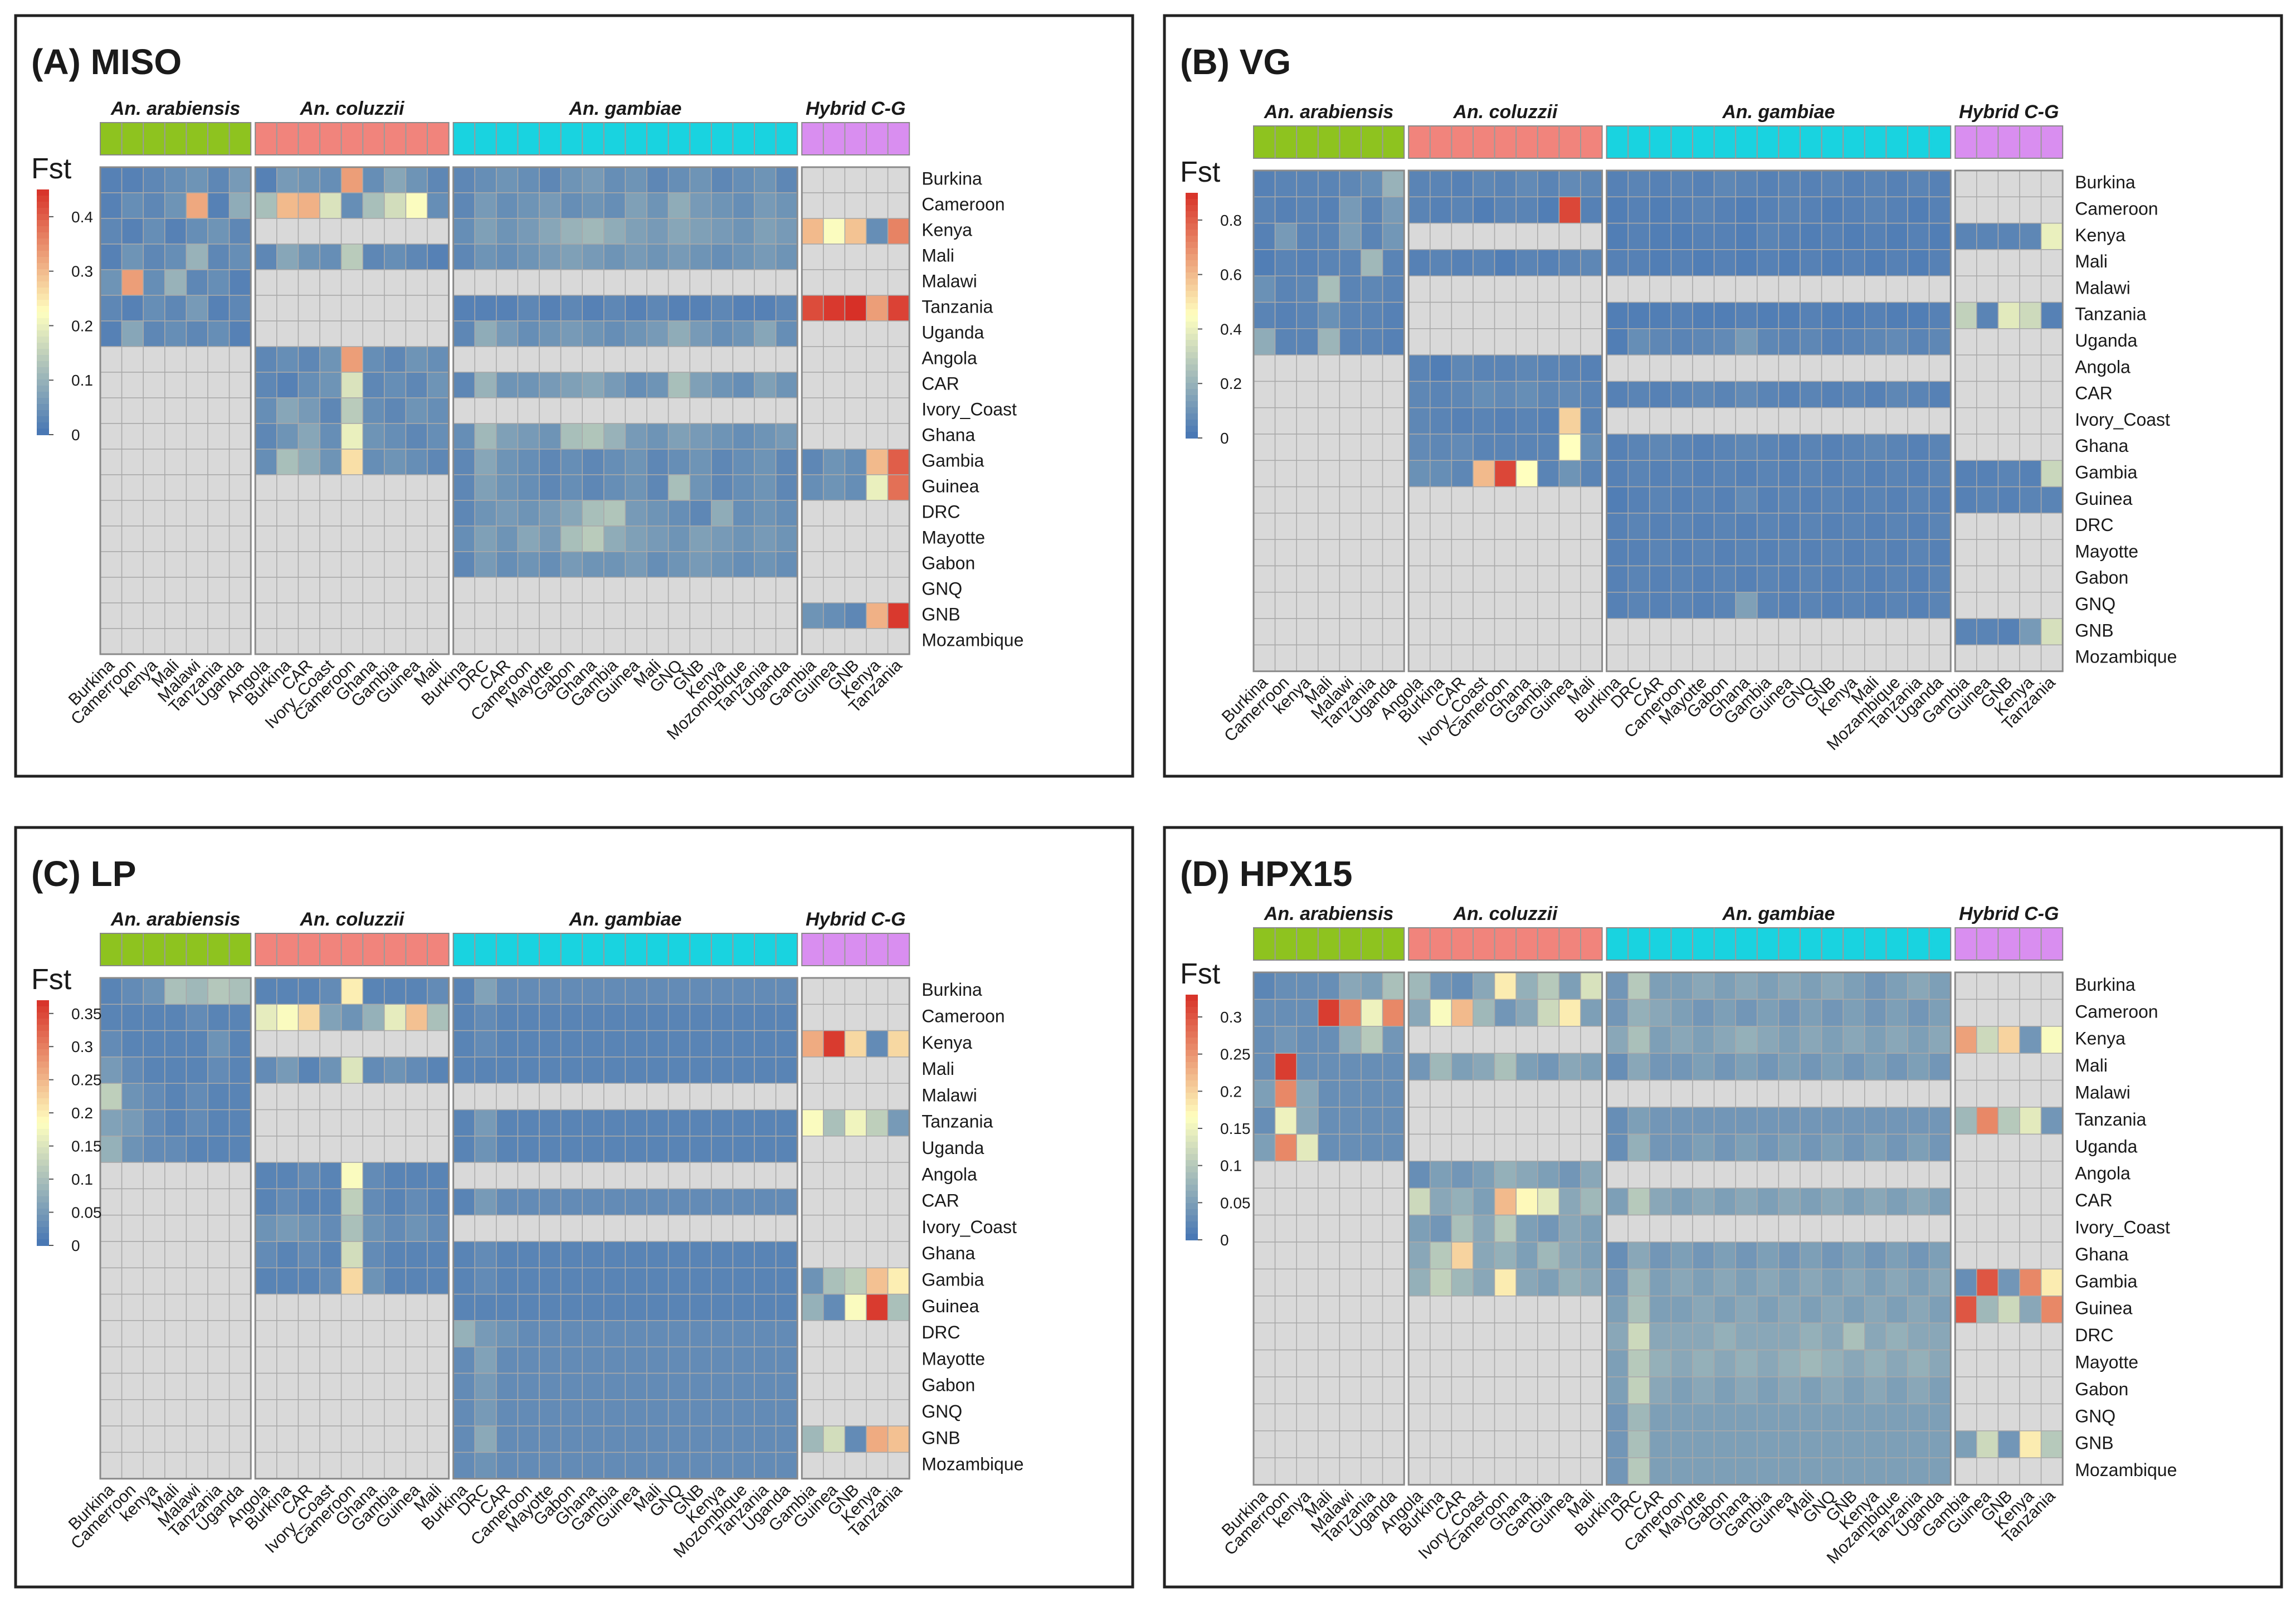  Describe the element at coordinates (2094, 525) in the screenshot. I see `row-label: DRC` at that location.